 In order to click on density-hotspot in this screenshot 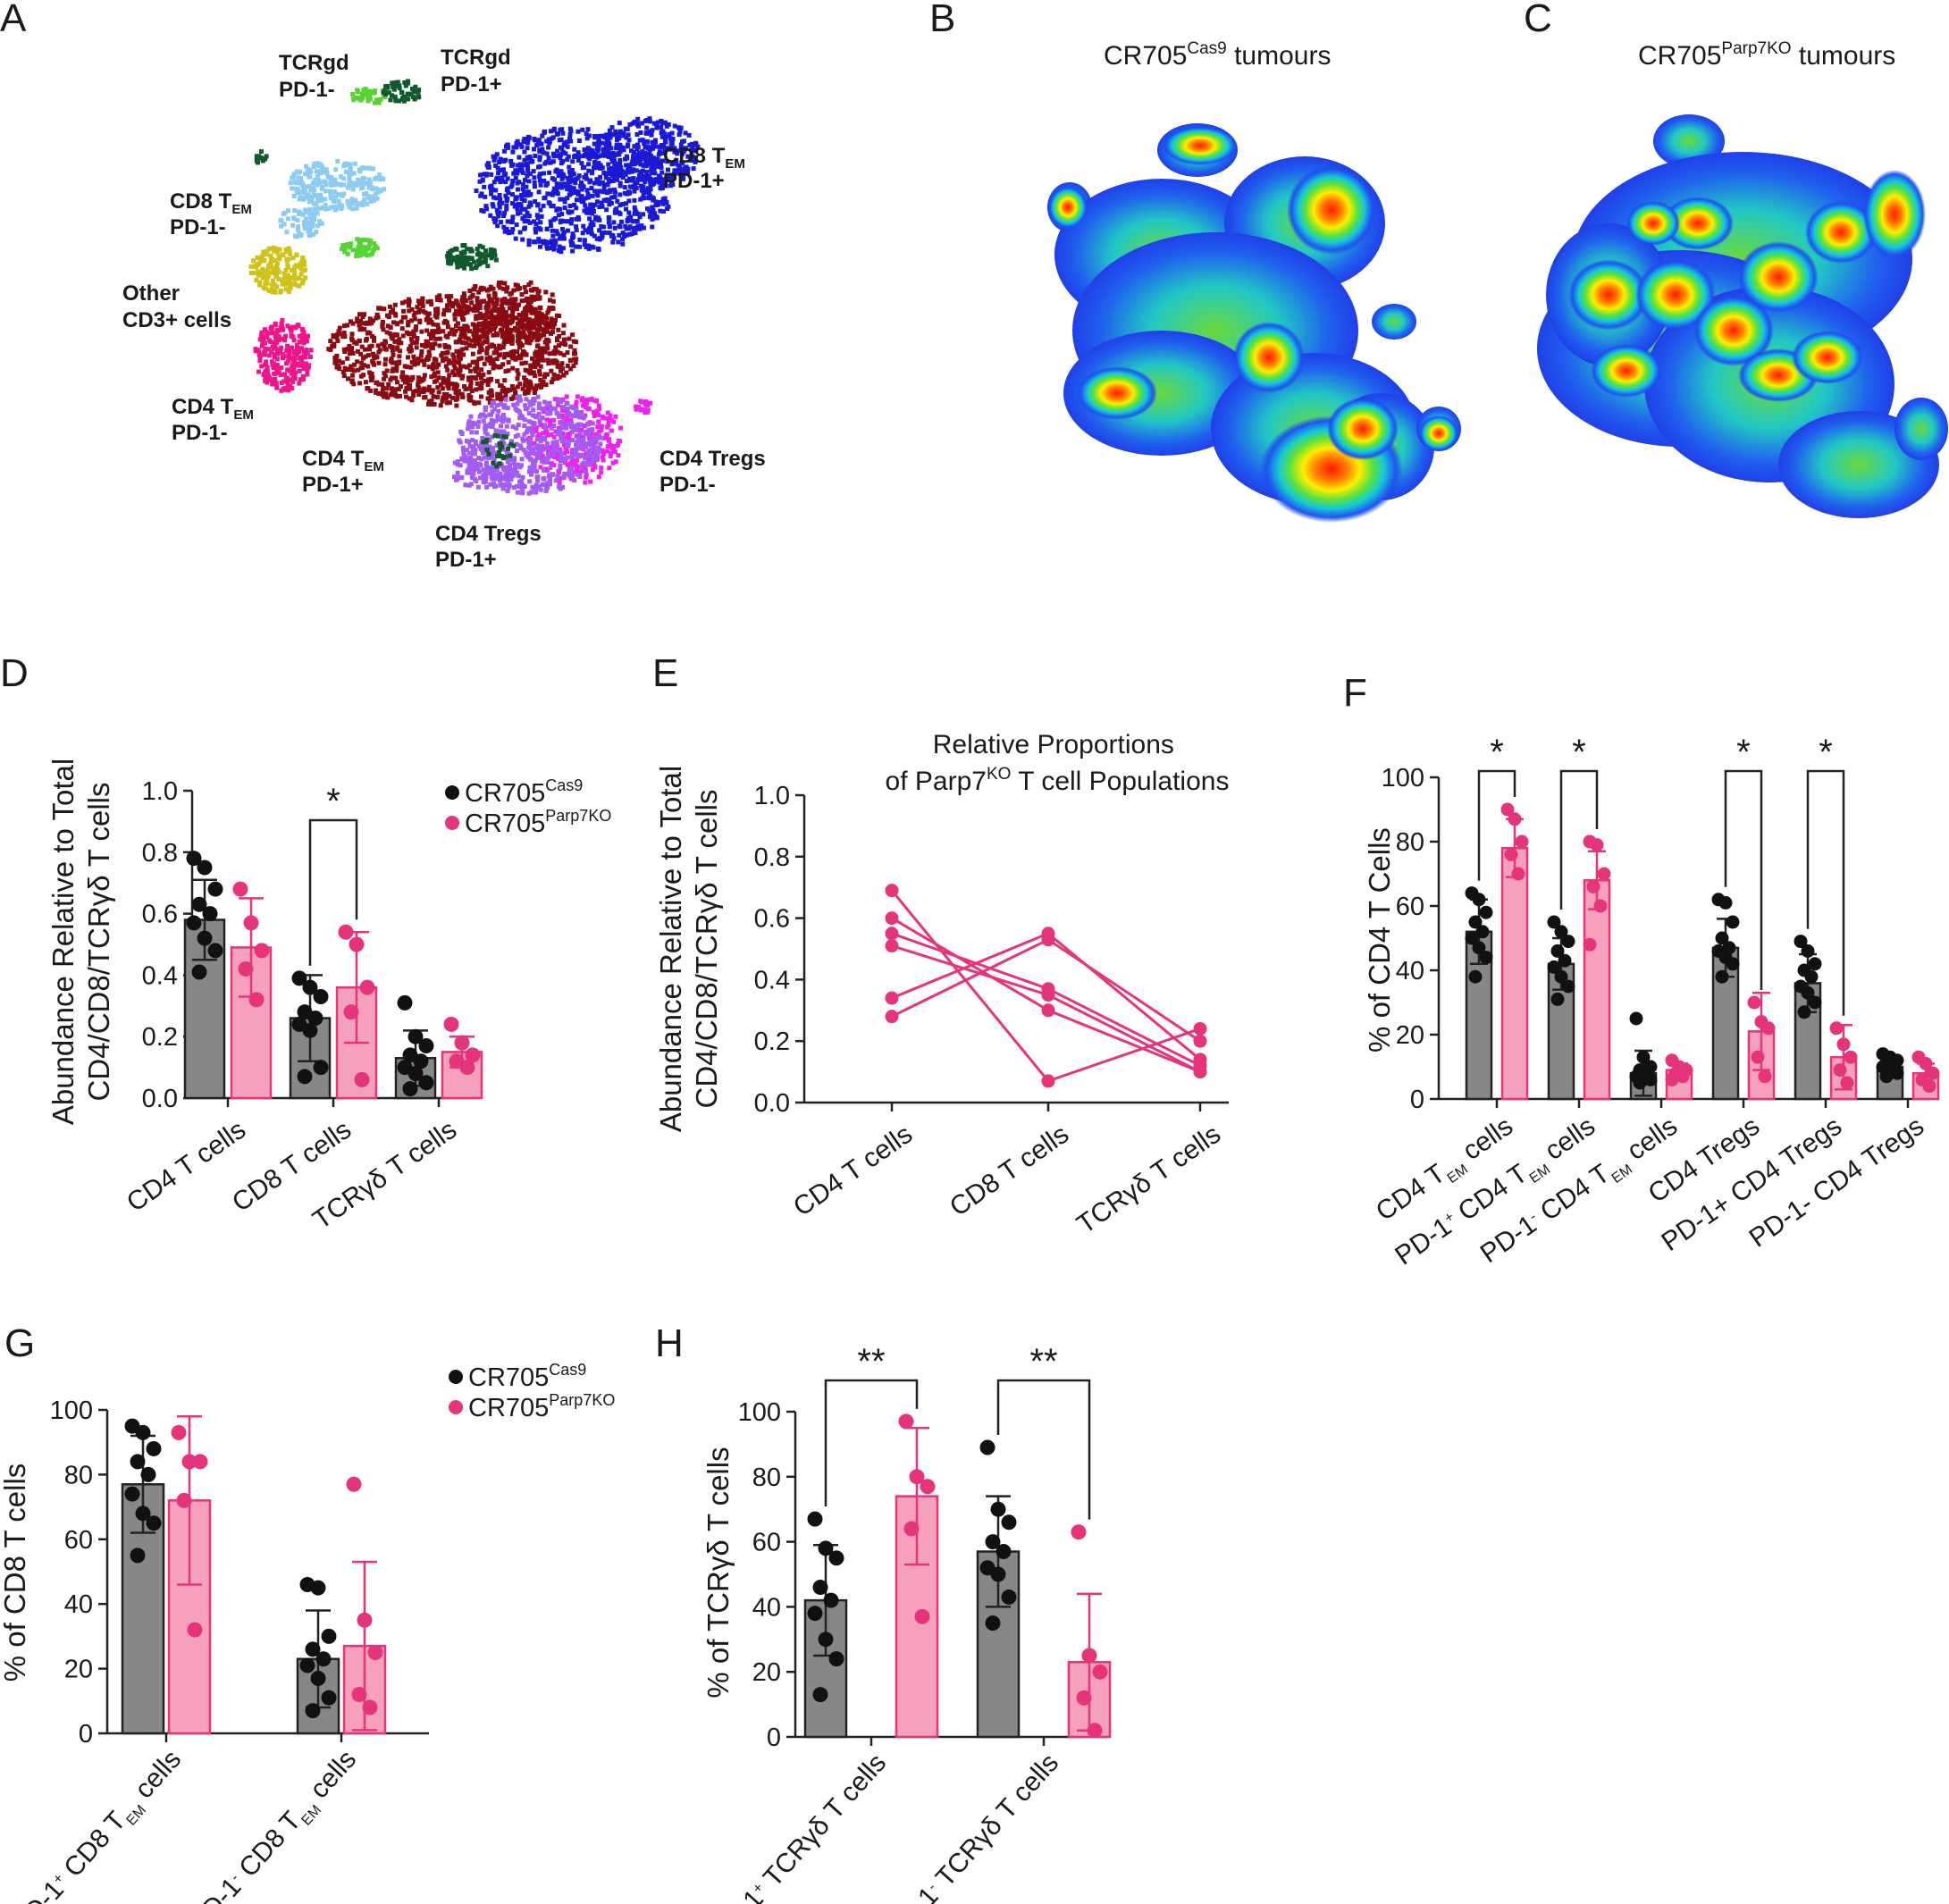, I will do `click(1068, 207)`.